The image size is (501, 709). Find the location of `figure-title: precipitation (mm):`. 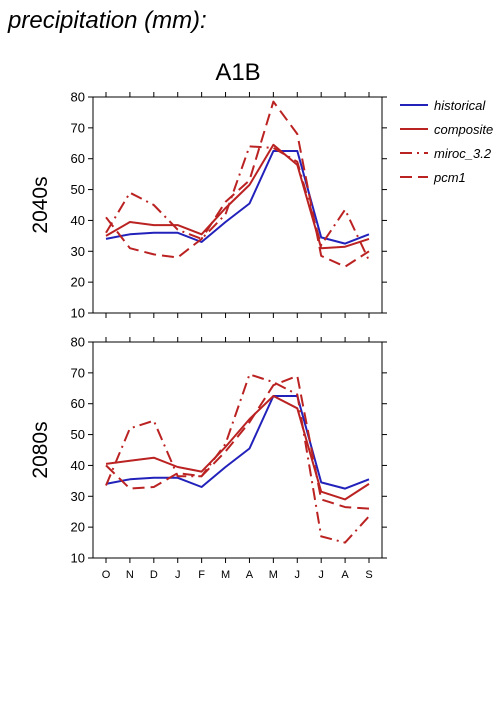

figure-title: precipitation (mm): is located at coordinates (107, 20).